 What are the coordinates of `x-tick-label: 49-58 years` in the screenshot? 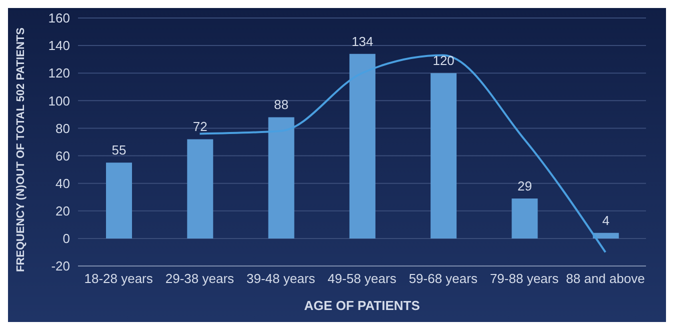 It's located at (362, 278).